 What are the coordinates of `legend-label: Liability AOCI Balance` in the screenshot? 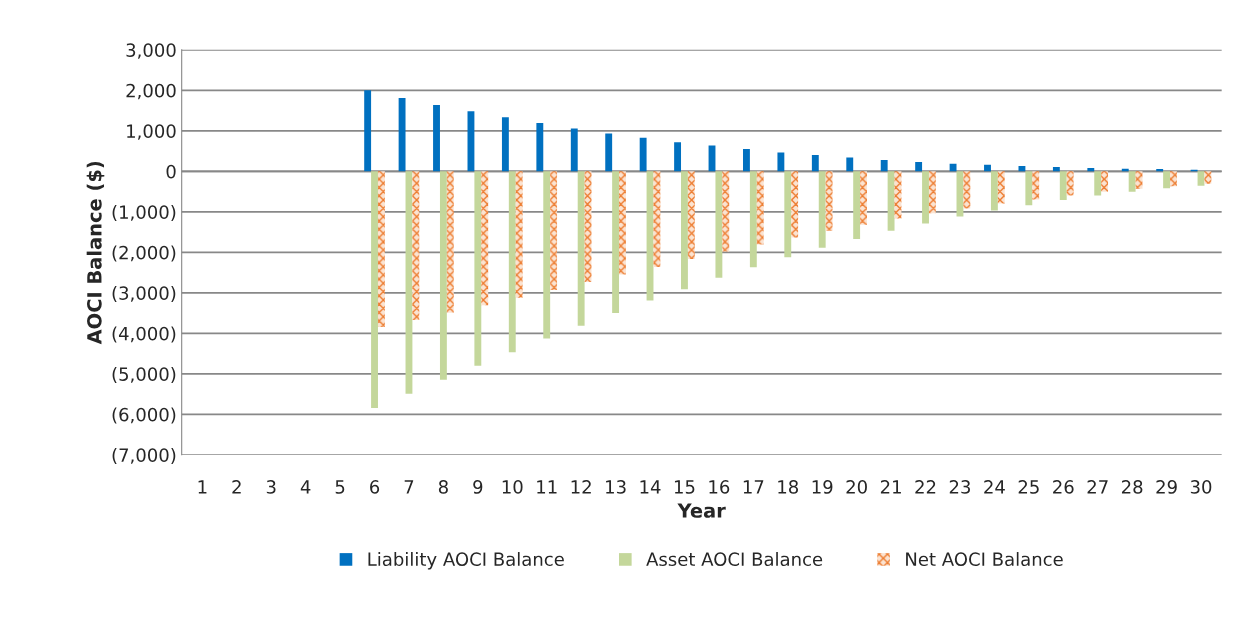 It's located at (466, 561).